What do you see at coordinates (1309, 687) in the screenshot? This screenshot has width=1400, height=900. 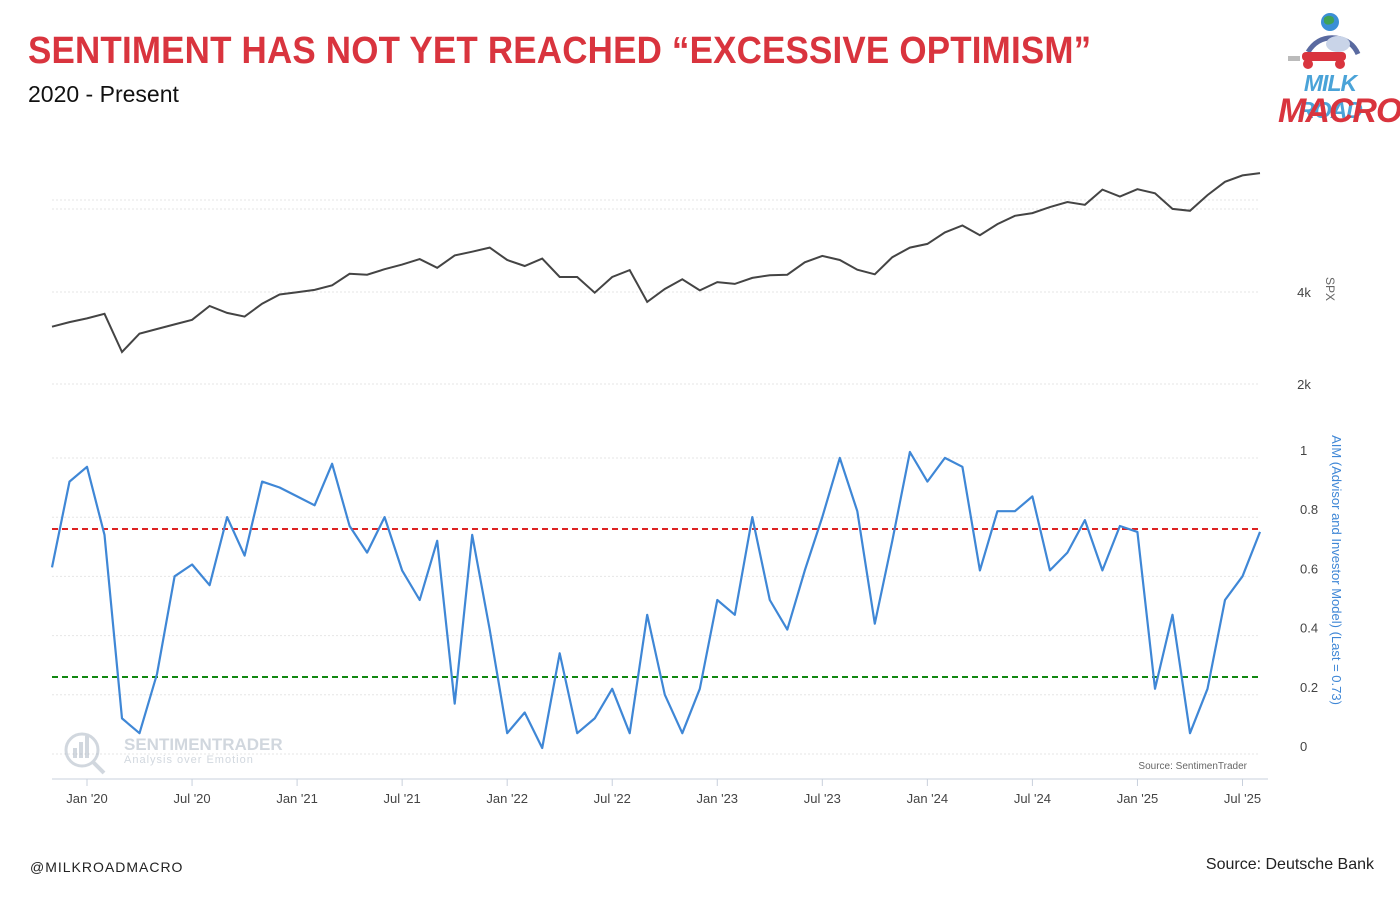 I see `aim-tick-label: 0.2` at bounding box center [1309, 687].